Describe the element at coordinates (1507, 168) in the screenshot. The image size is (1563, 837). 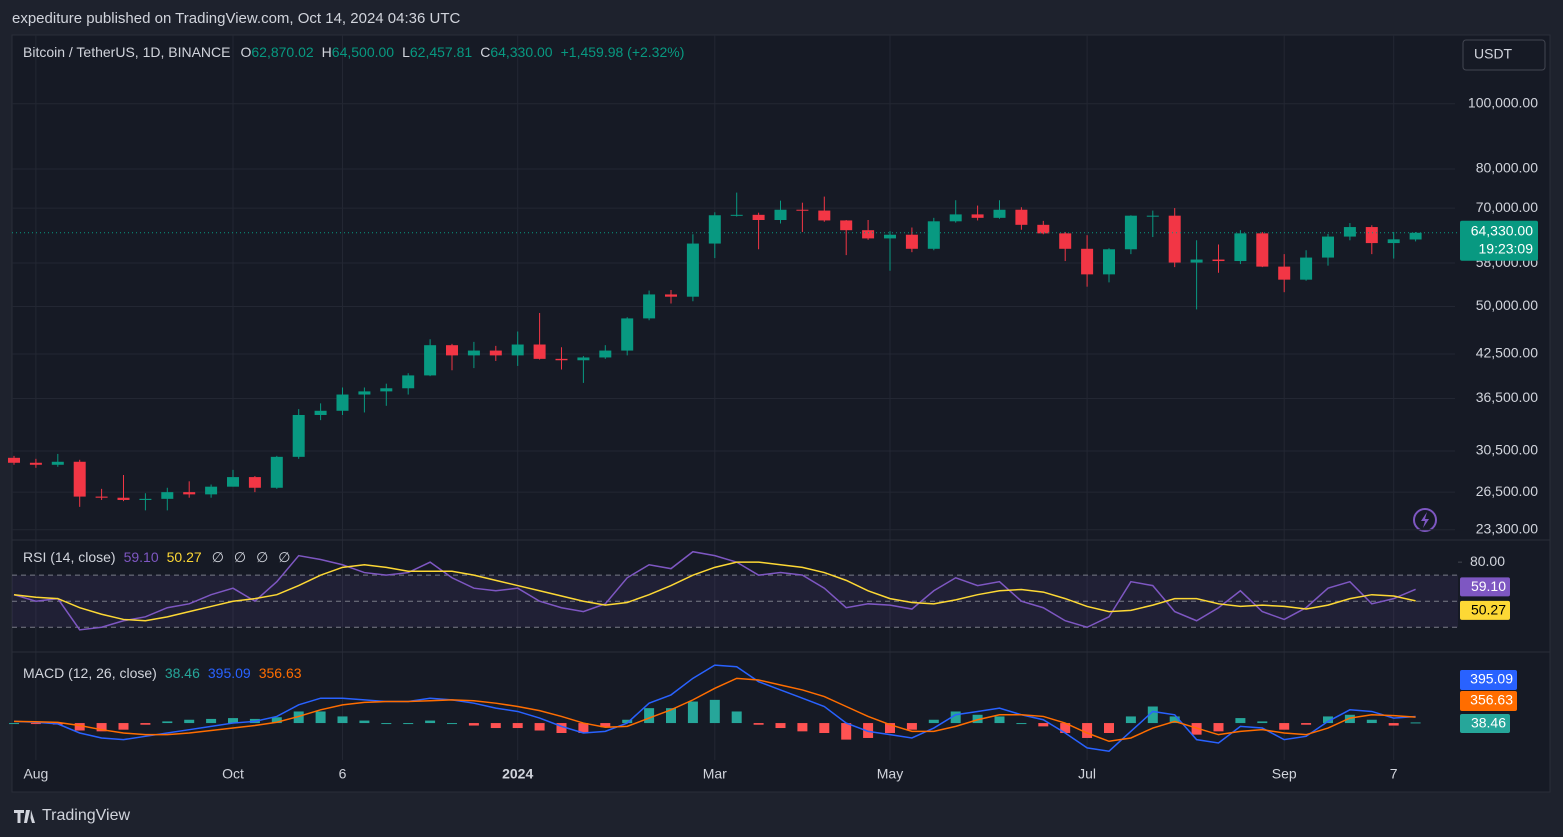
I see `y-tick-label: 80,000.00` at that location.